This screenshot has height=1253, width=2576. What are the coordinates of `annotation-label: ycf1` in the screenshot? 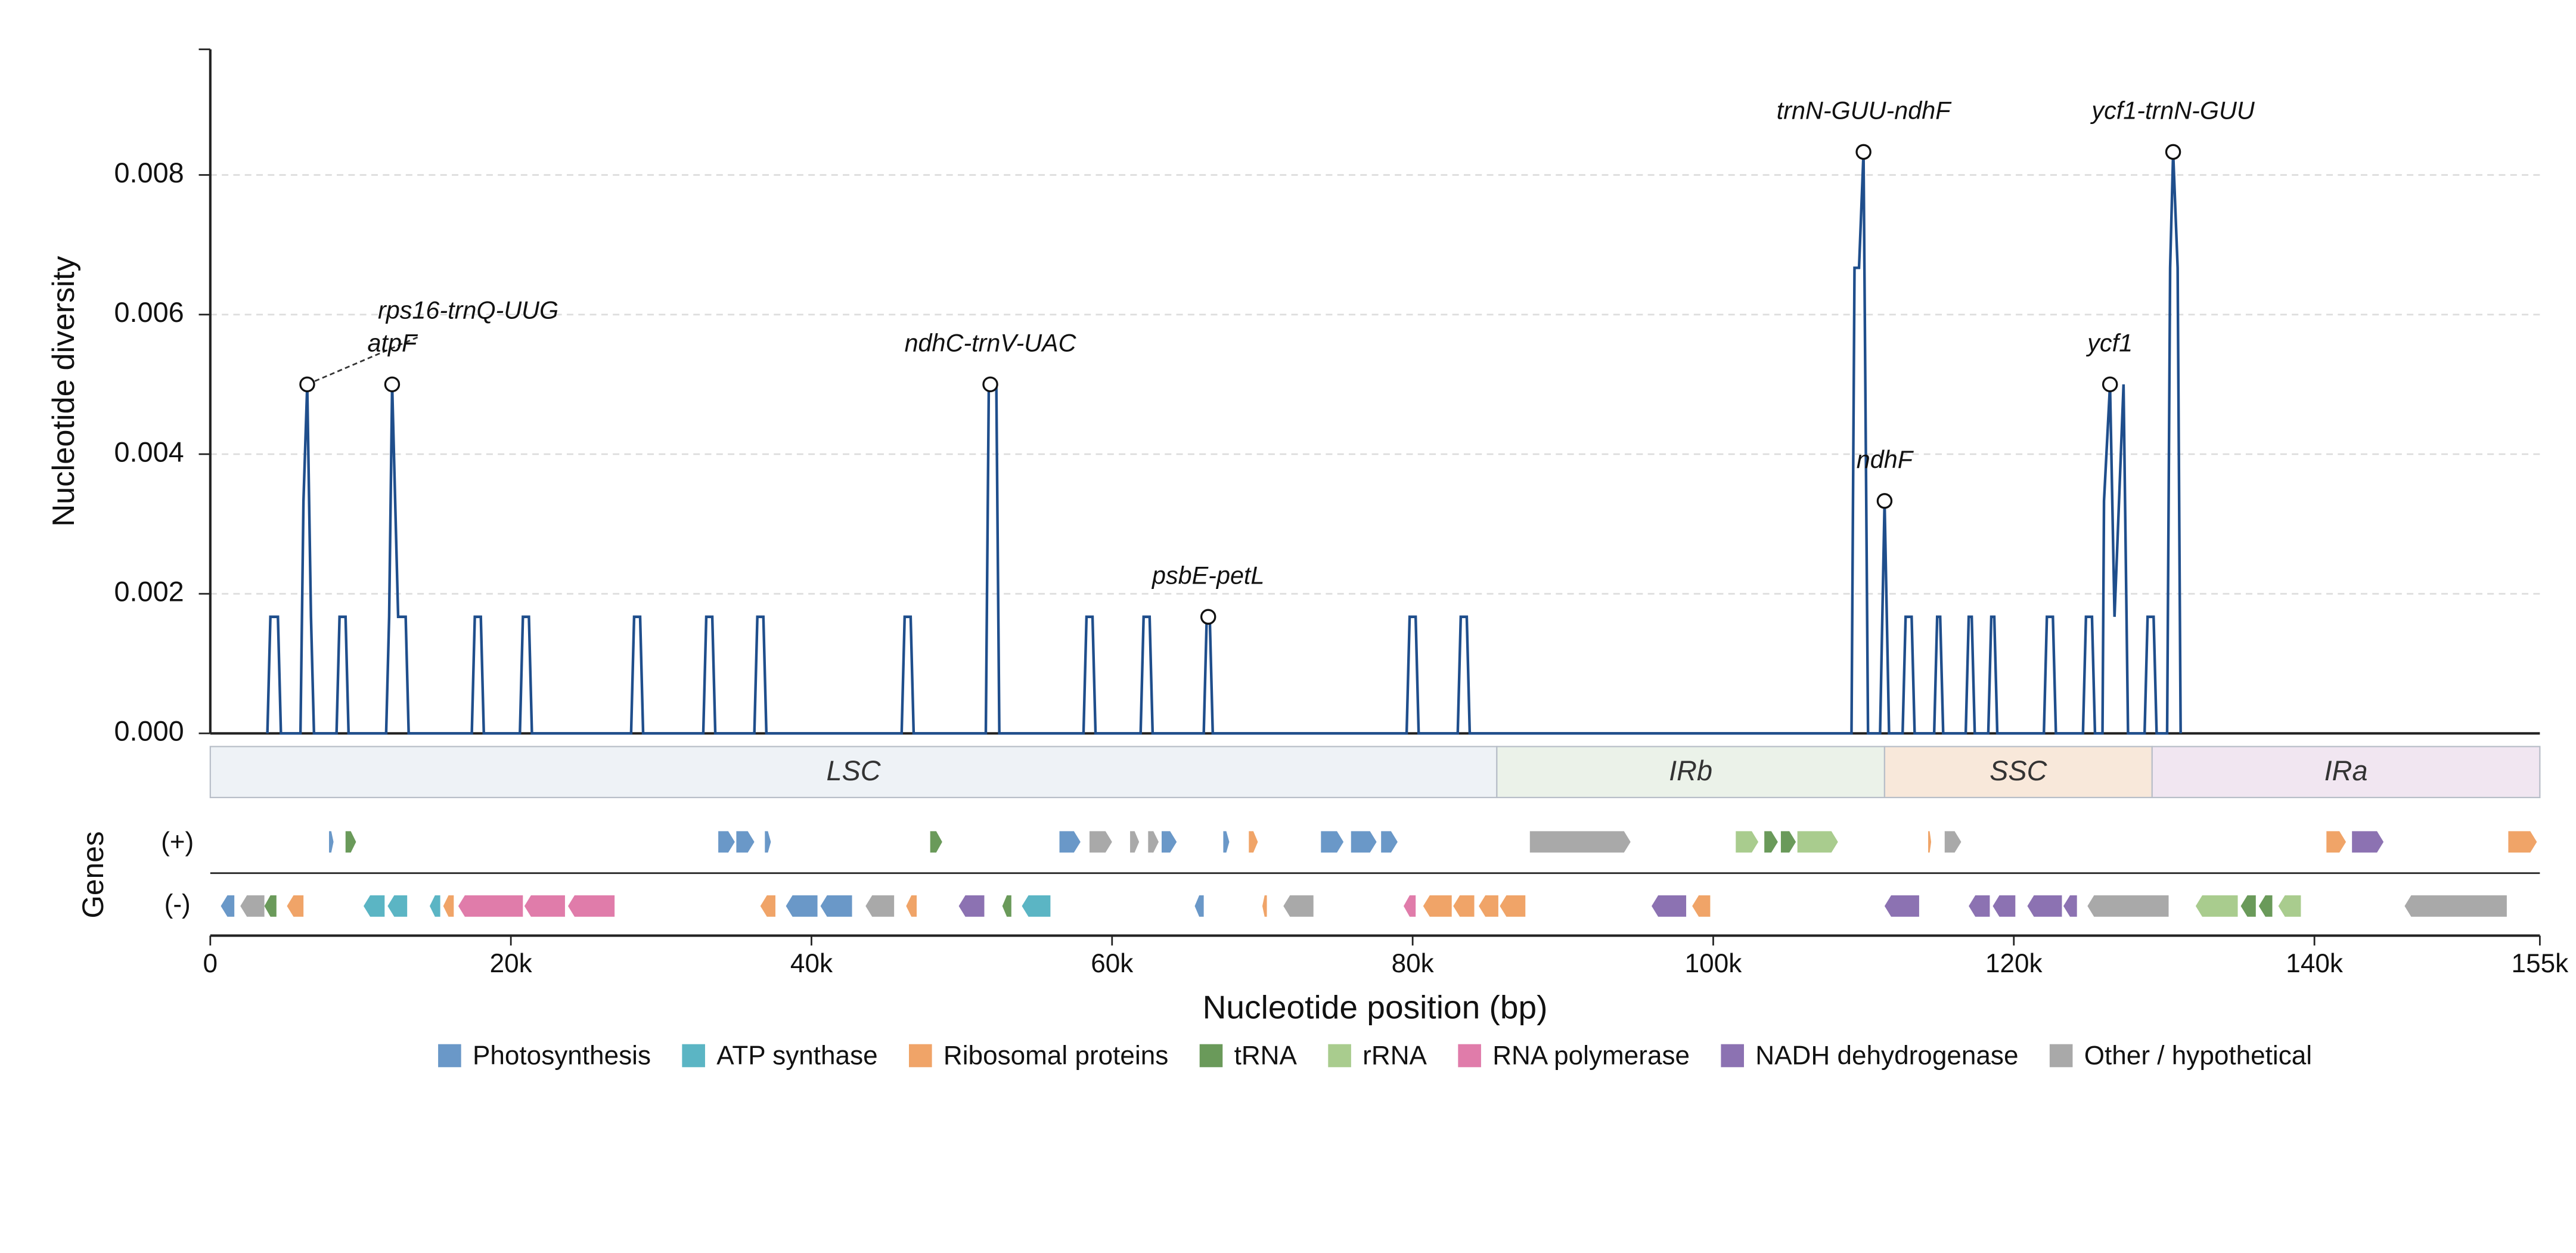 It's located at (2109, 343).